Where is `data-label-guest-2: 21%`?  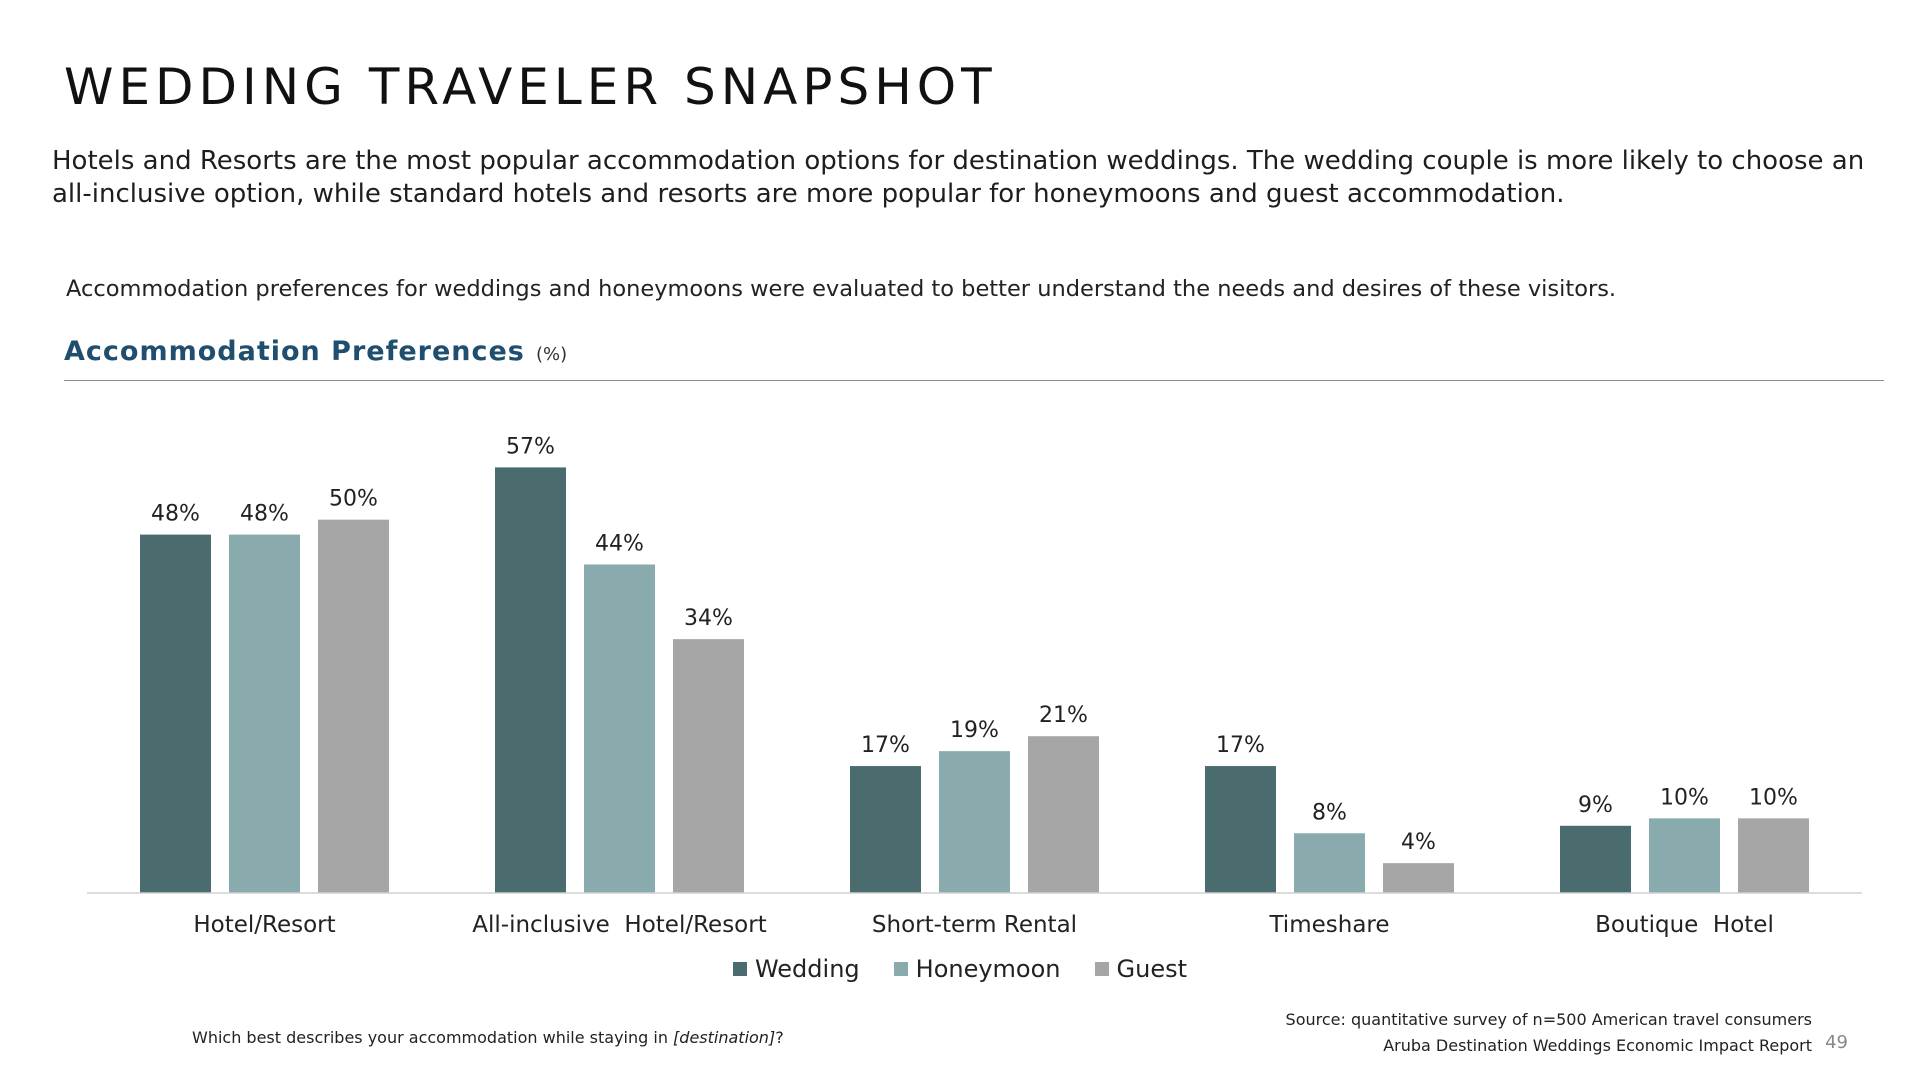
data-label-guest-2: 21% is located at coordinates (1063, 715).